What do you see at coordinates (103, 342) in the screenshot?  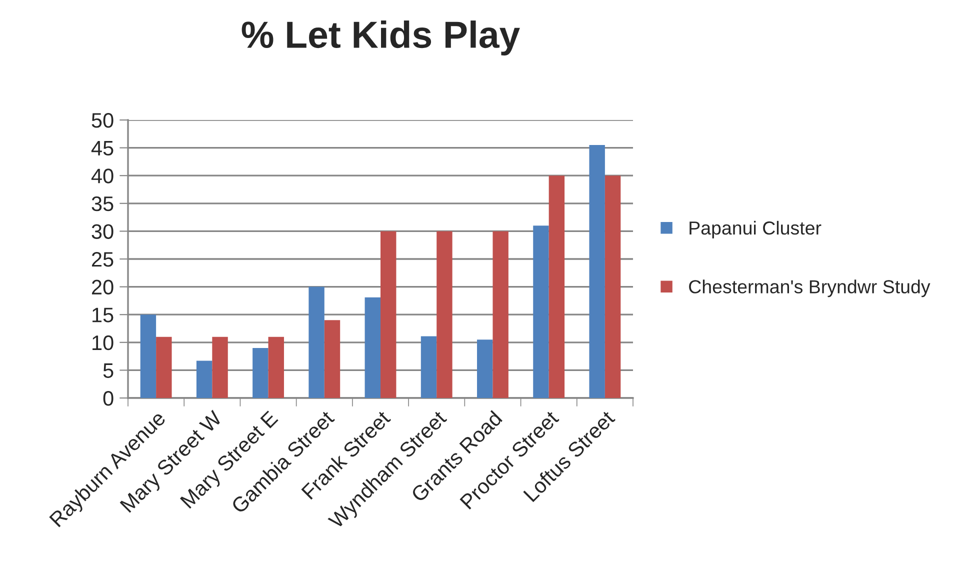 I see `y-tick-label: 10` at bounding box center [103, 342].